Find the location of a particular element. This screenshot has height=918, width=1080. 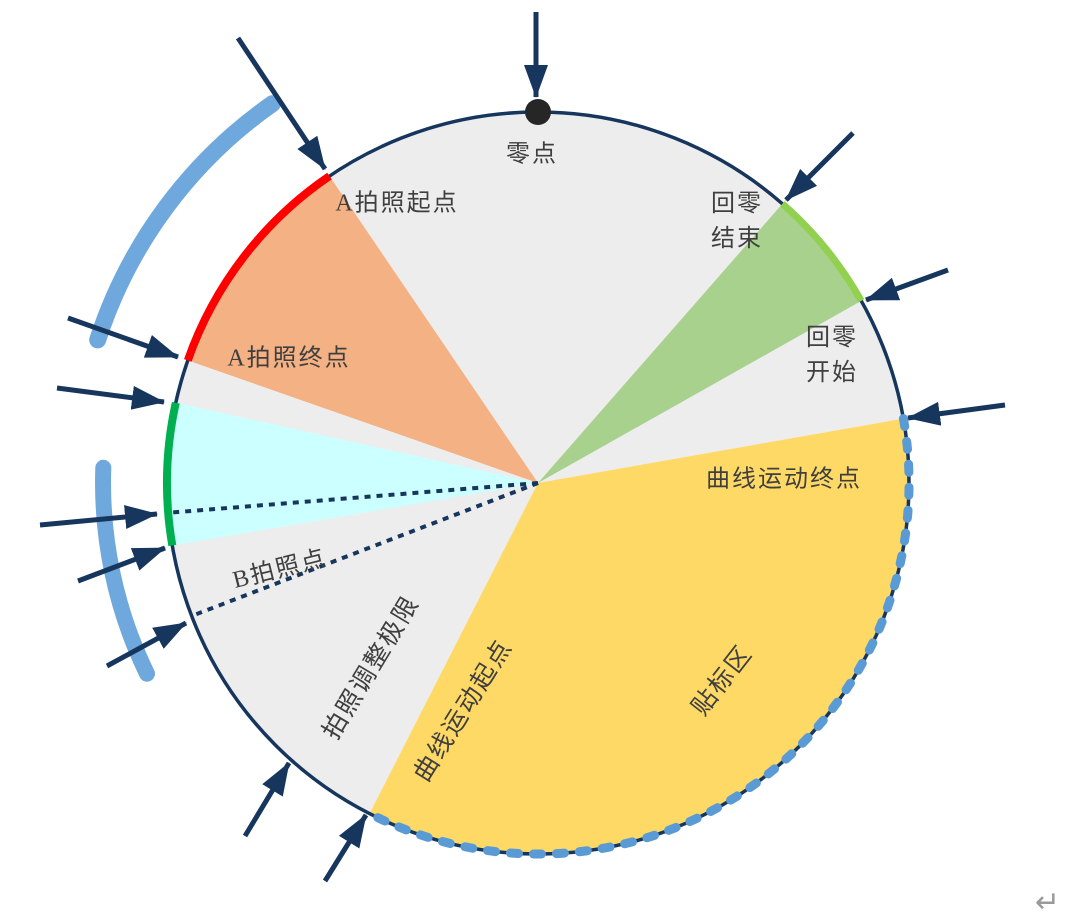

label-photo-a-start: A拍照起点 is located at coordinates (397, 203).